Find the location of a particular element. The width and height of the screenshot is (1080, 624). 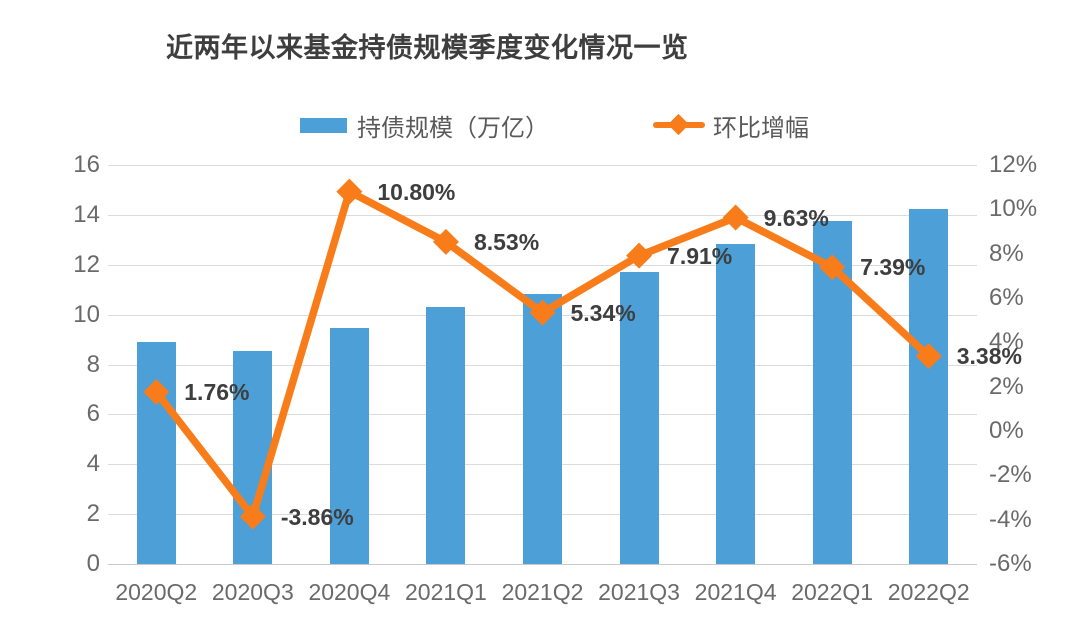

data-label-2021Q2: 5.34% is located at coordinates (603, 312).